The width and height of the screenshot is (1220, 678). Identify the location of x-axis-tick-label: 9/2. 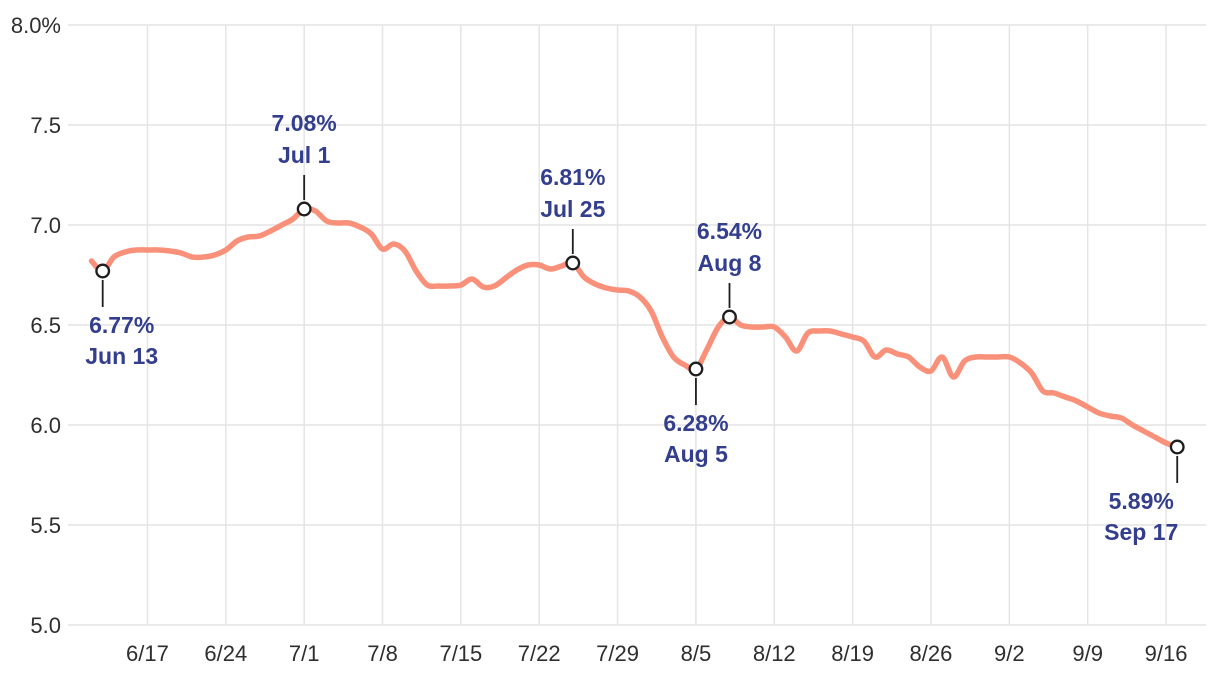
(1009, 653).